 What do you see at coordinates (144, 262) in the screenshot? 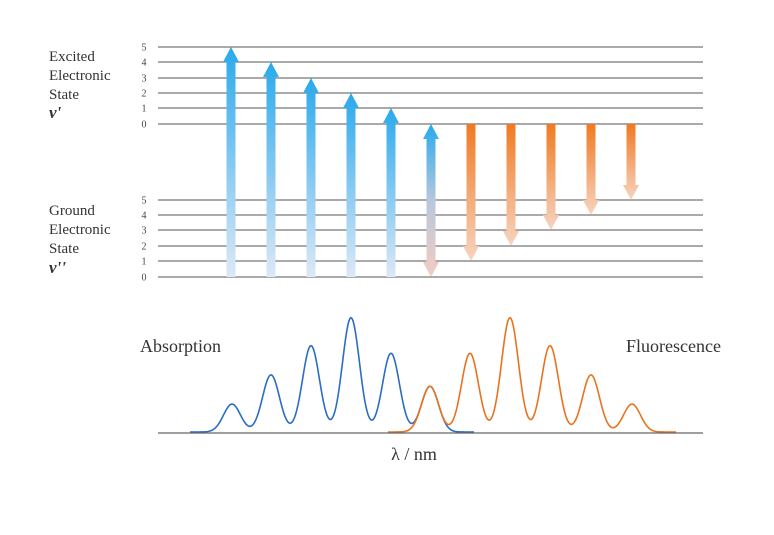
I see `ground-level-label: 1` at bounding box center [144, 262].